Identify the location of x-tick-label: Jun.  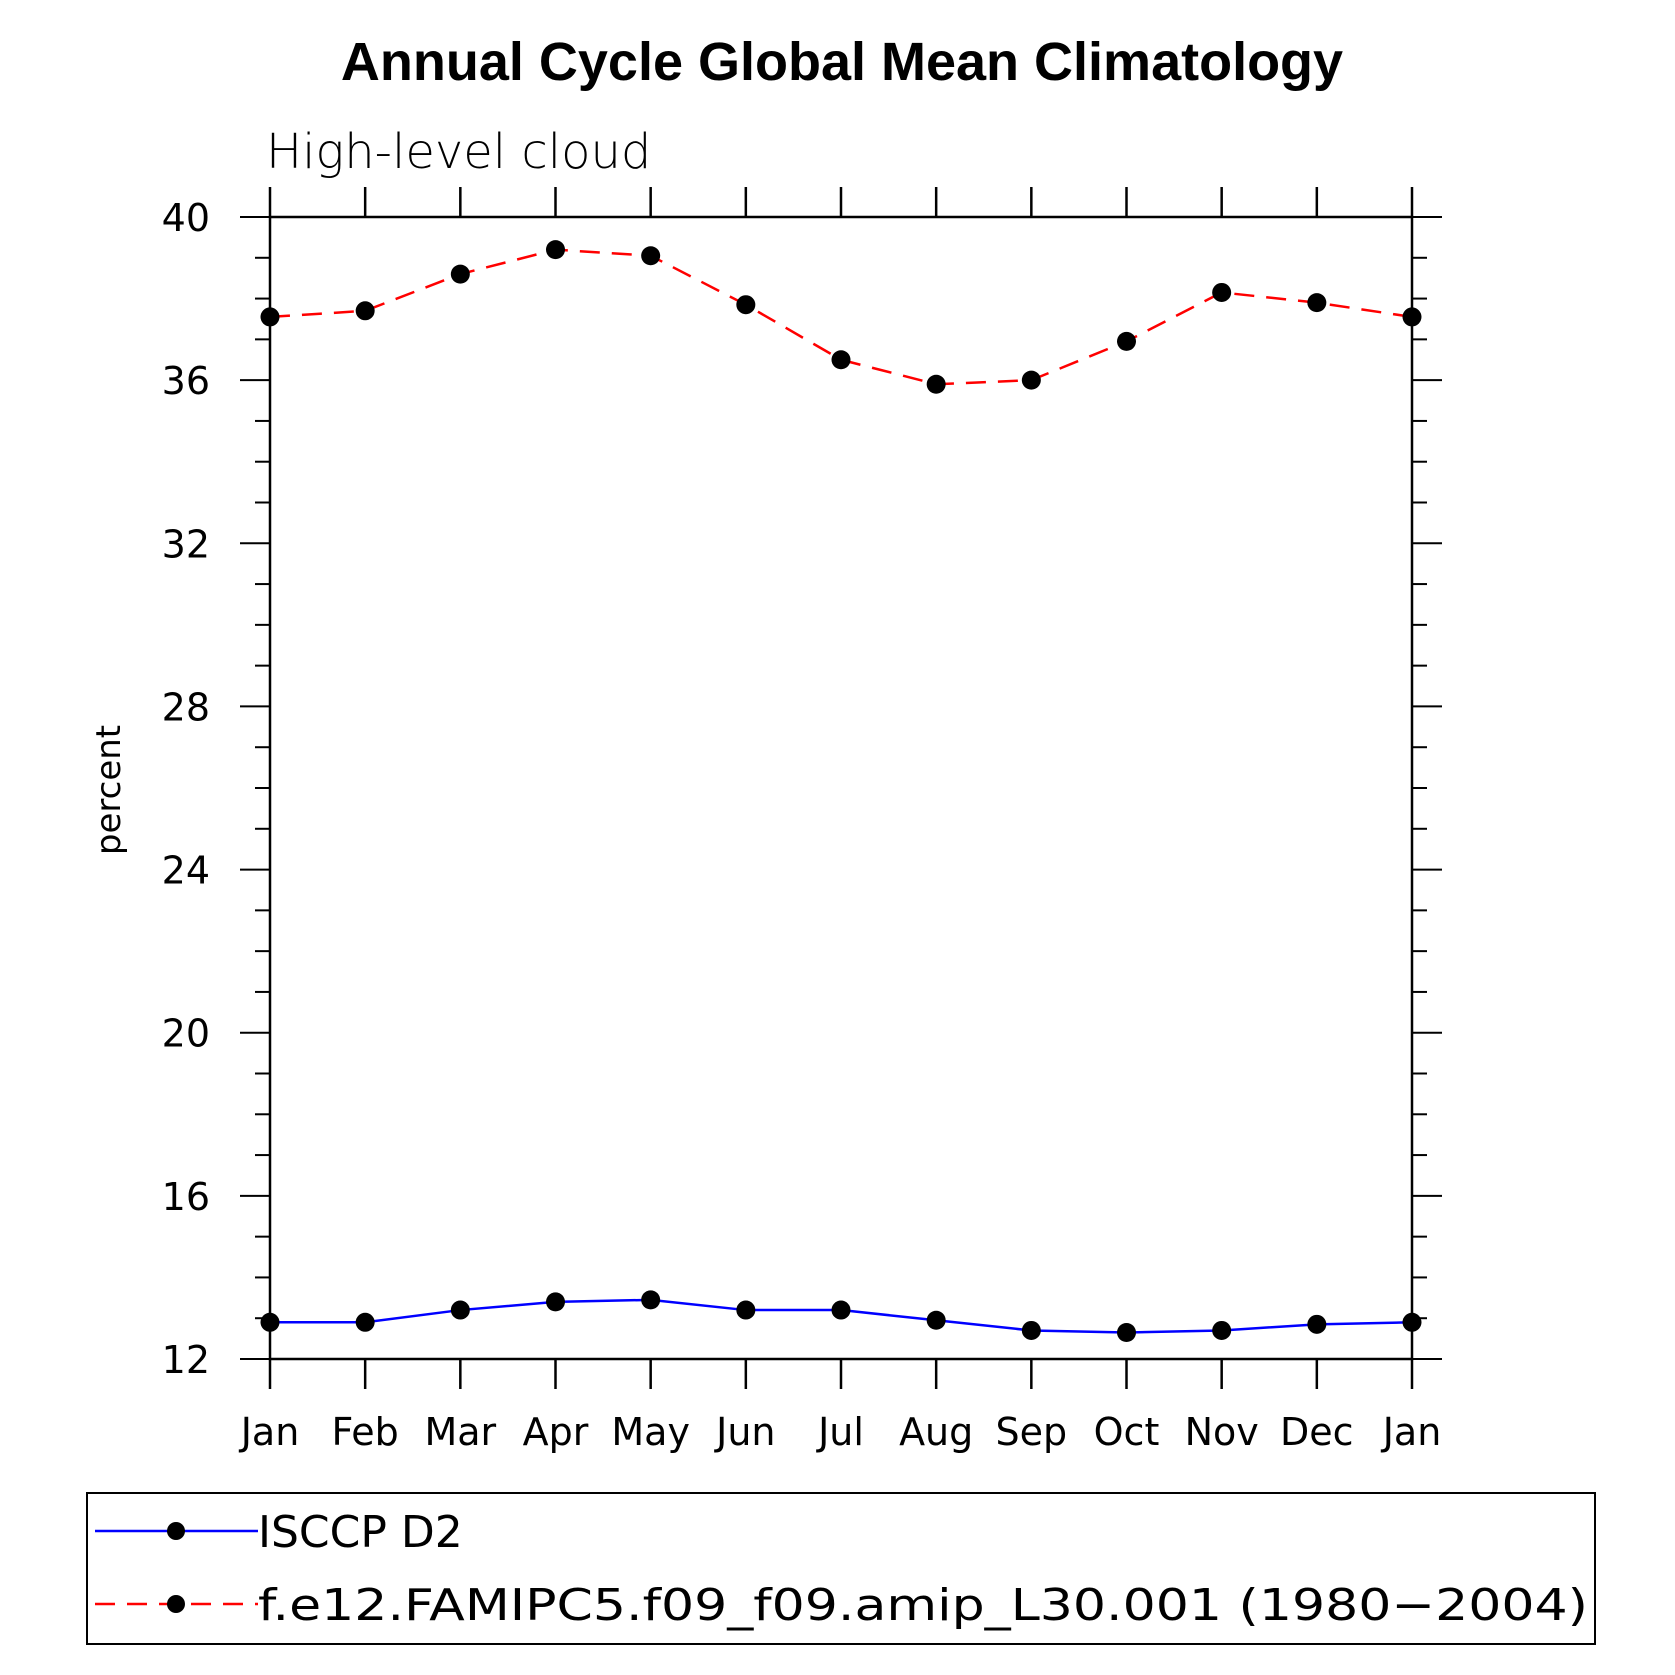
(744, 1432).